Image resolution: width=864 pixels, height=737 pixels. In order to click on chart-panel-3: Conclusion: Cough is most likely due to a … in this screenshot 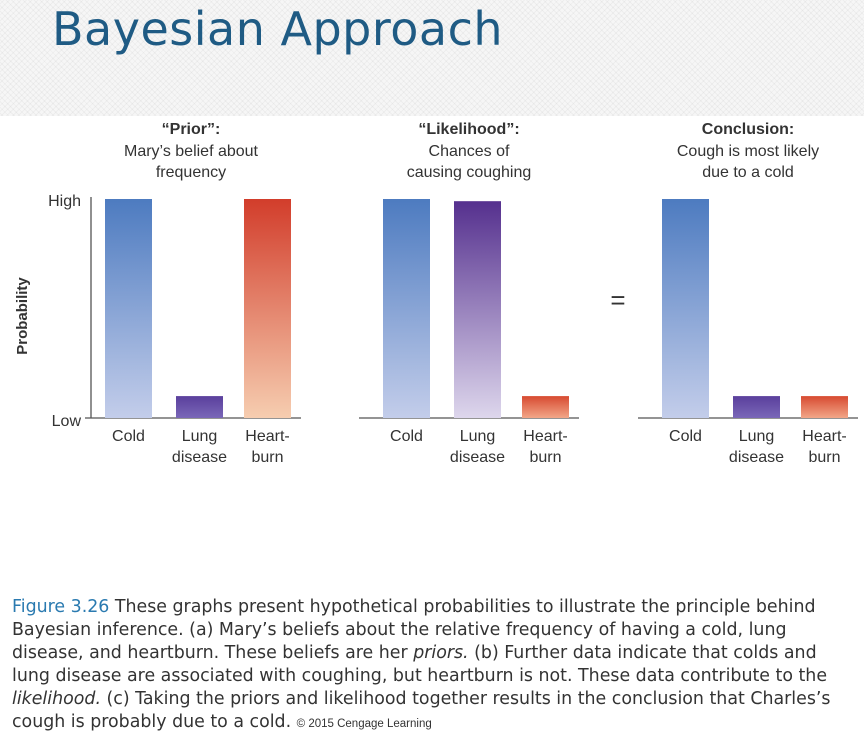, I will do `click(748, 293)`.